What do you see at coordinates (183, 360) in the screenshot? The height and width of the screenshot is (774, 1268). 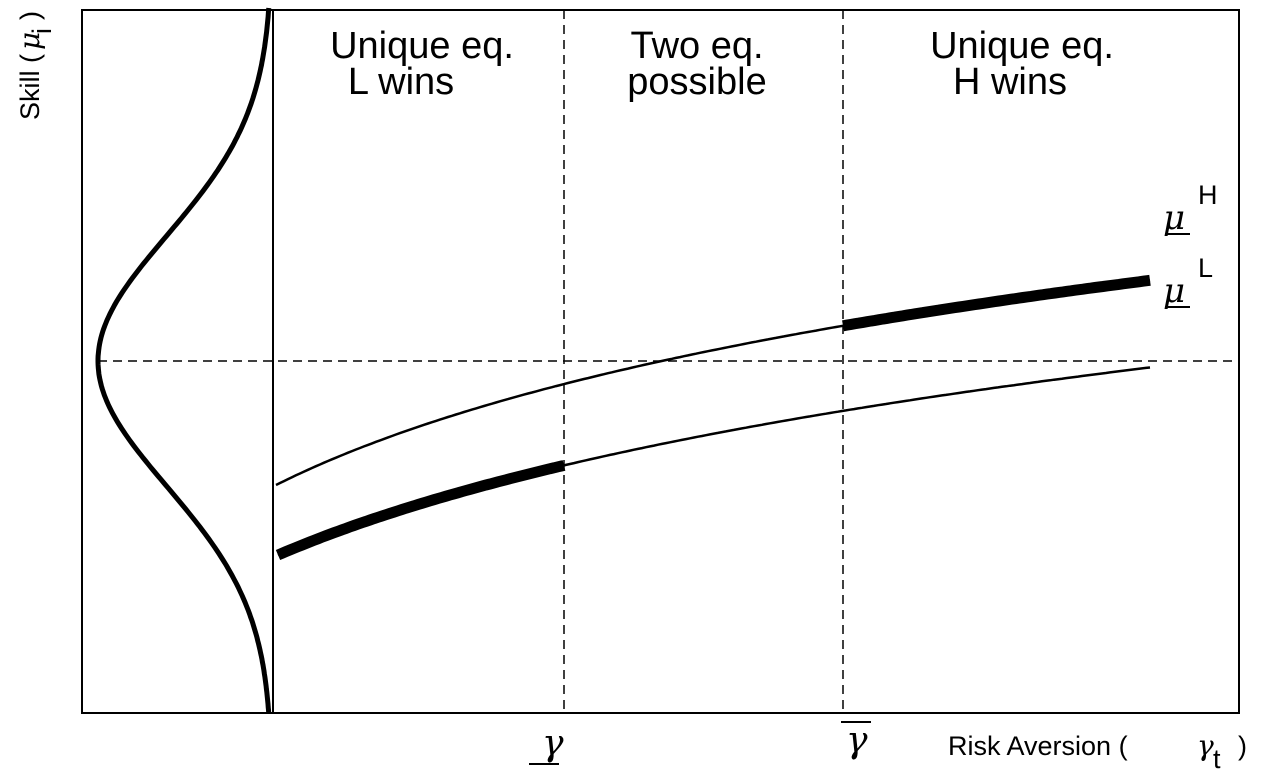 I see `skill-distribution-curve` at bounding box center [183, 360].